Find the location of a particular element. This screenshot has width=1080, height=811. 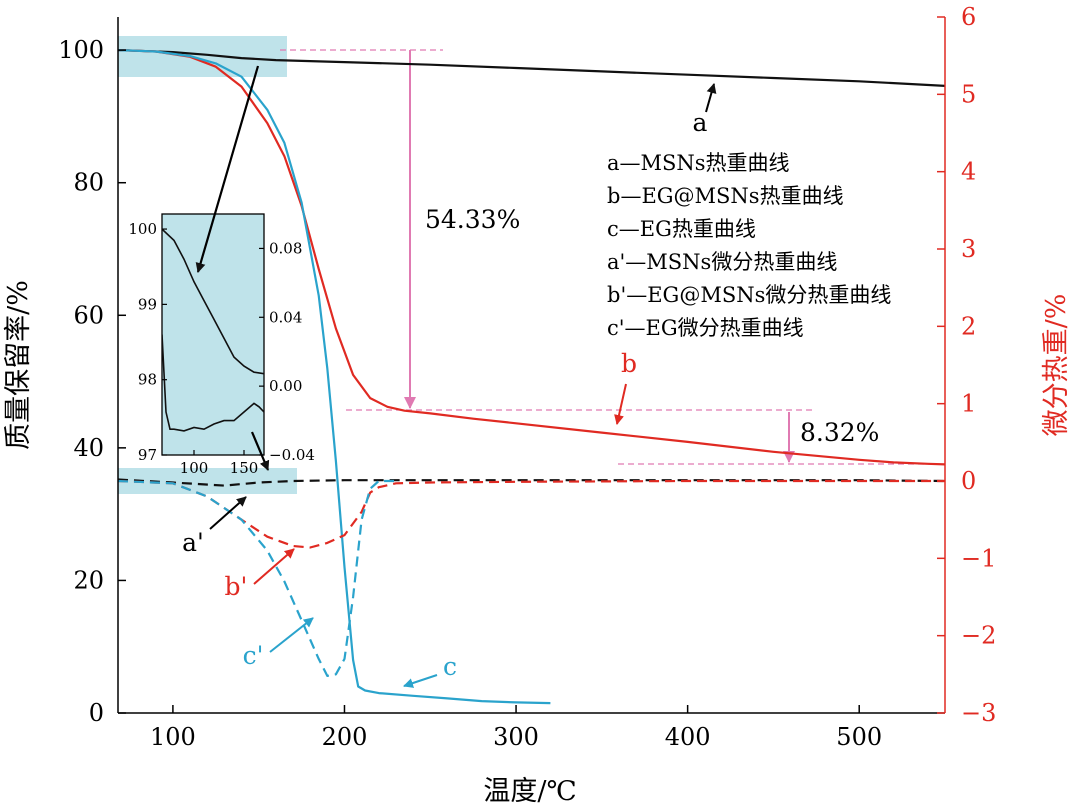

y-right-tick-label: 0 is located at coordinates (968, 481).